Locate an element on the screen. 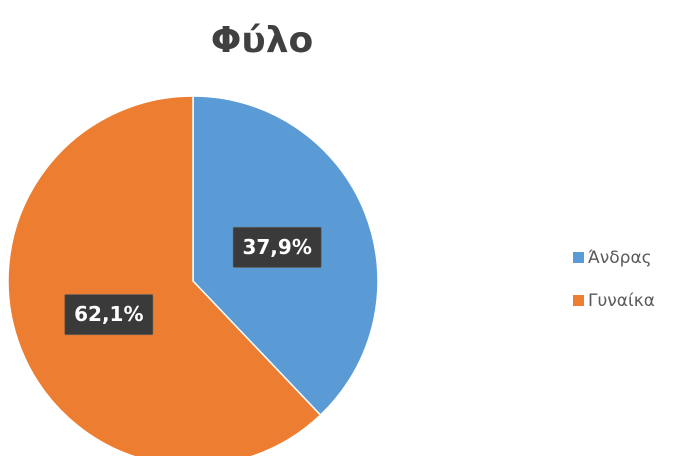  legend-label: Άνδρας is located at coordinates (620, 258).